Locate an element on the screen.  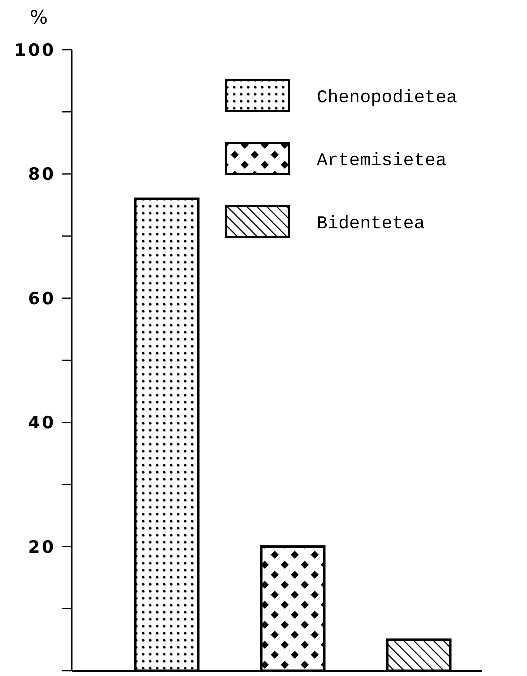
y-tick-label: 20 is located at coordinates (42, 548).